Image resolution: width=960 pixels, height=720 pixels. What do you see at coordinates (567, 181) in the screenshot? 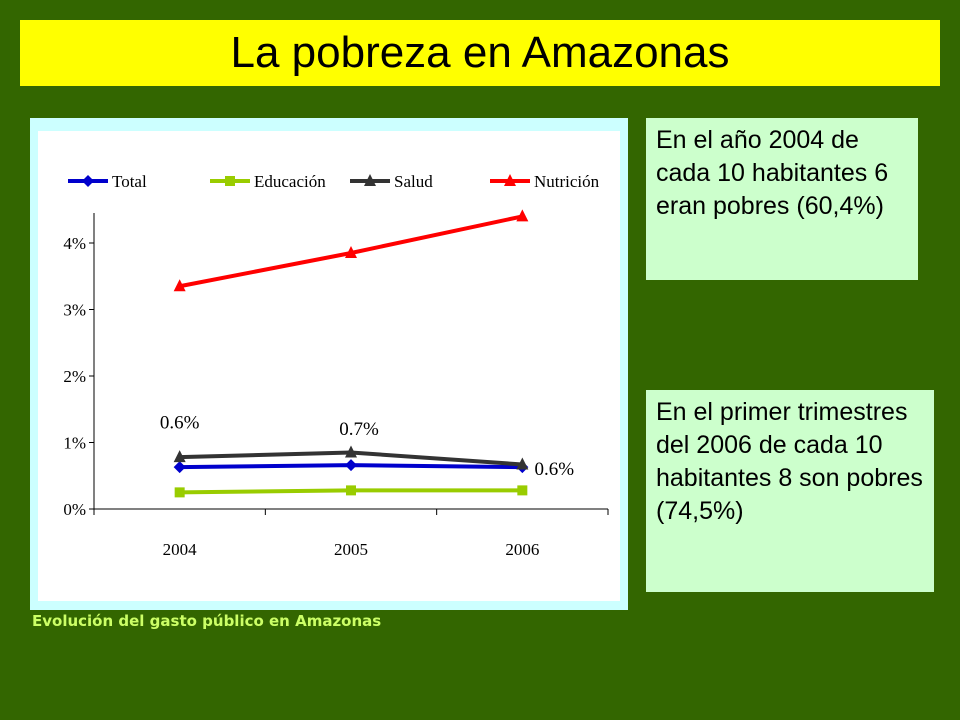
I see `legend-label: Nutrición` at bounding box center [567, 181].